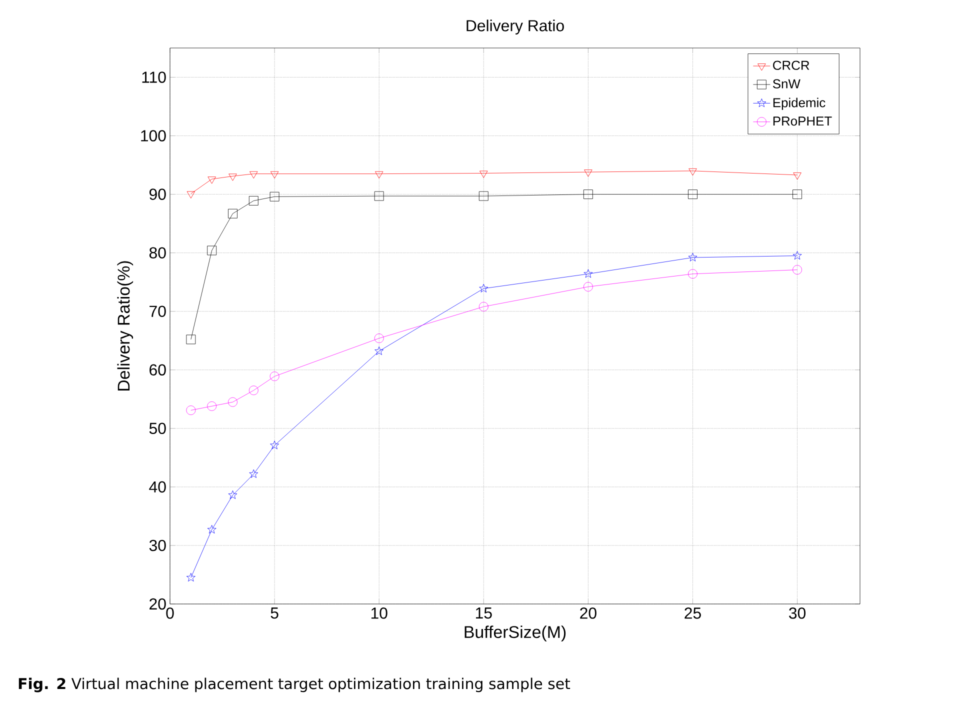 Image resolution: width=963 pixels, height=709 pixels. Describe the element at coordinates (125, 325) in the screenshot. I see `y-axis-title: Delivery Ratio(%)` at that location.